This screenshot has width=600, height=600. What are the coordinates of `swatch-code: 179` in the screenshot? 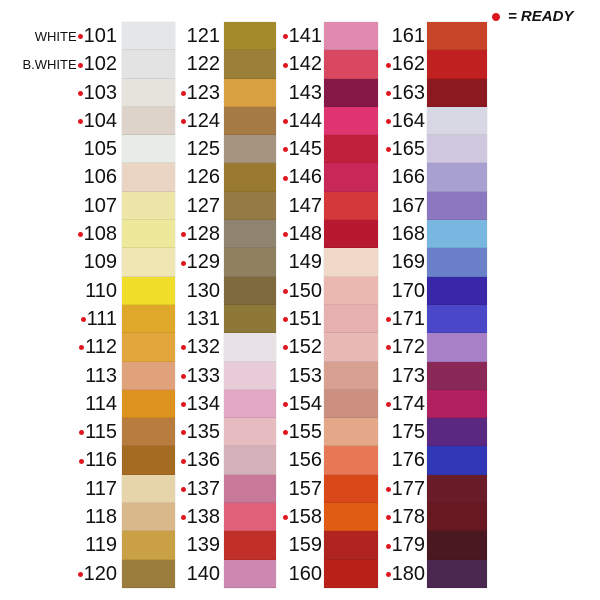 It's located at (408, 545).